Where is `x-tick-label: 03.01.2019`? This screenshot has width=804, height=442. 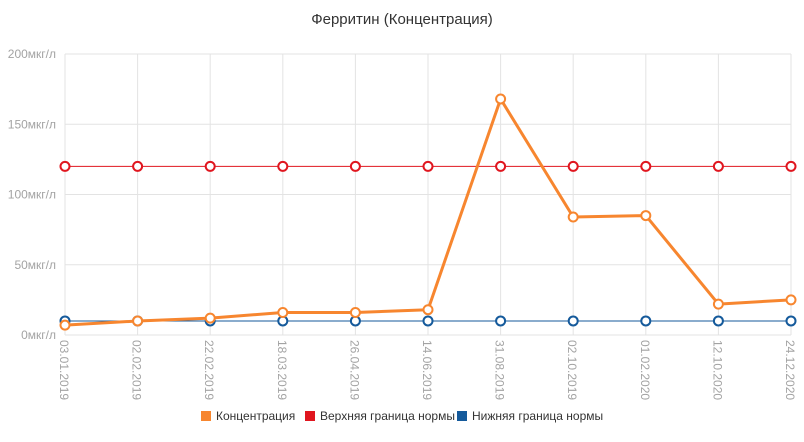 x-tick-label: 03.01.2019 is located at coordinates (64, 370).